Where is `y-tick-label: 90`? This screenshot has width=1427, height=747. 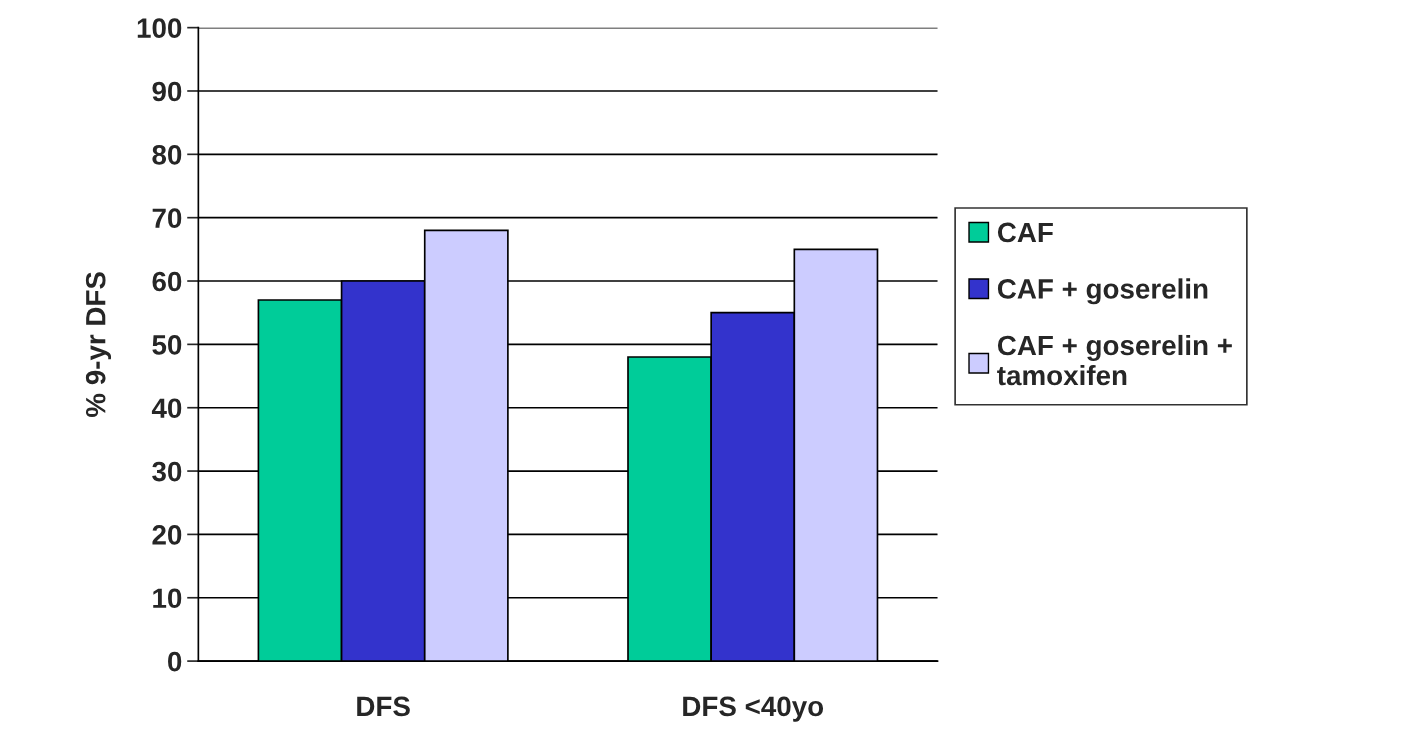 y-tick-label: 90 is located at coordinates (167, 91).